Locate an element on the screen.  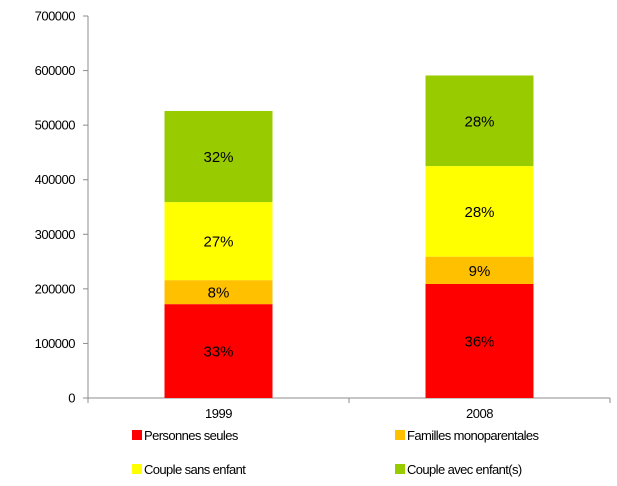
y-tick-label: 600000 is located at coordinates (55, 70).